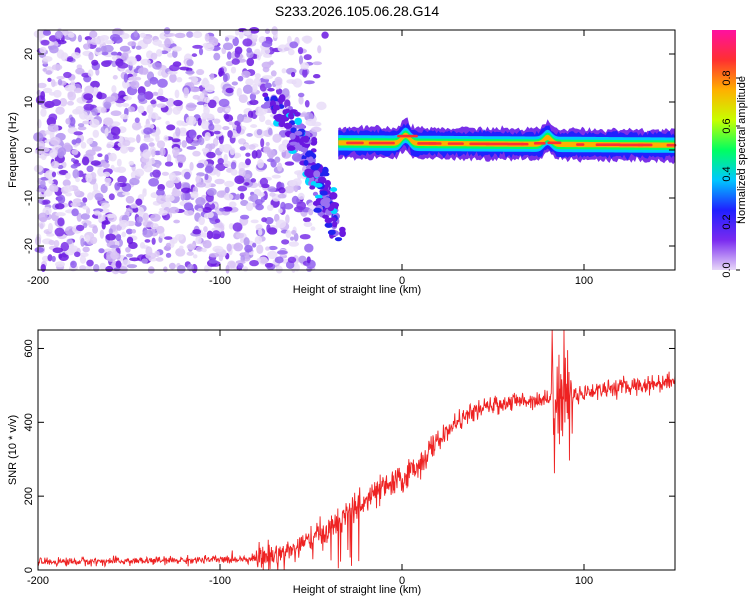 This screenshot has width=750, height=600. I want to click on snr-y-tick-label: 600, so click(29, 348).